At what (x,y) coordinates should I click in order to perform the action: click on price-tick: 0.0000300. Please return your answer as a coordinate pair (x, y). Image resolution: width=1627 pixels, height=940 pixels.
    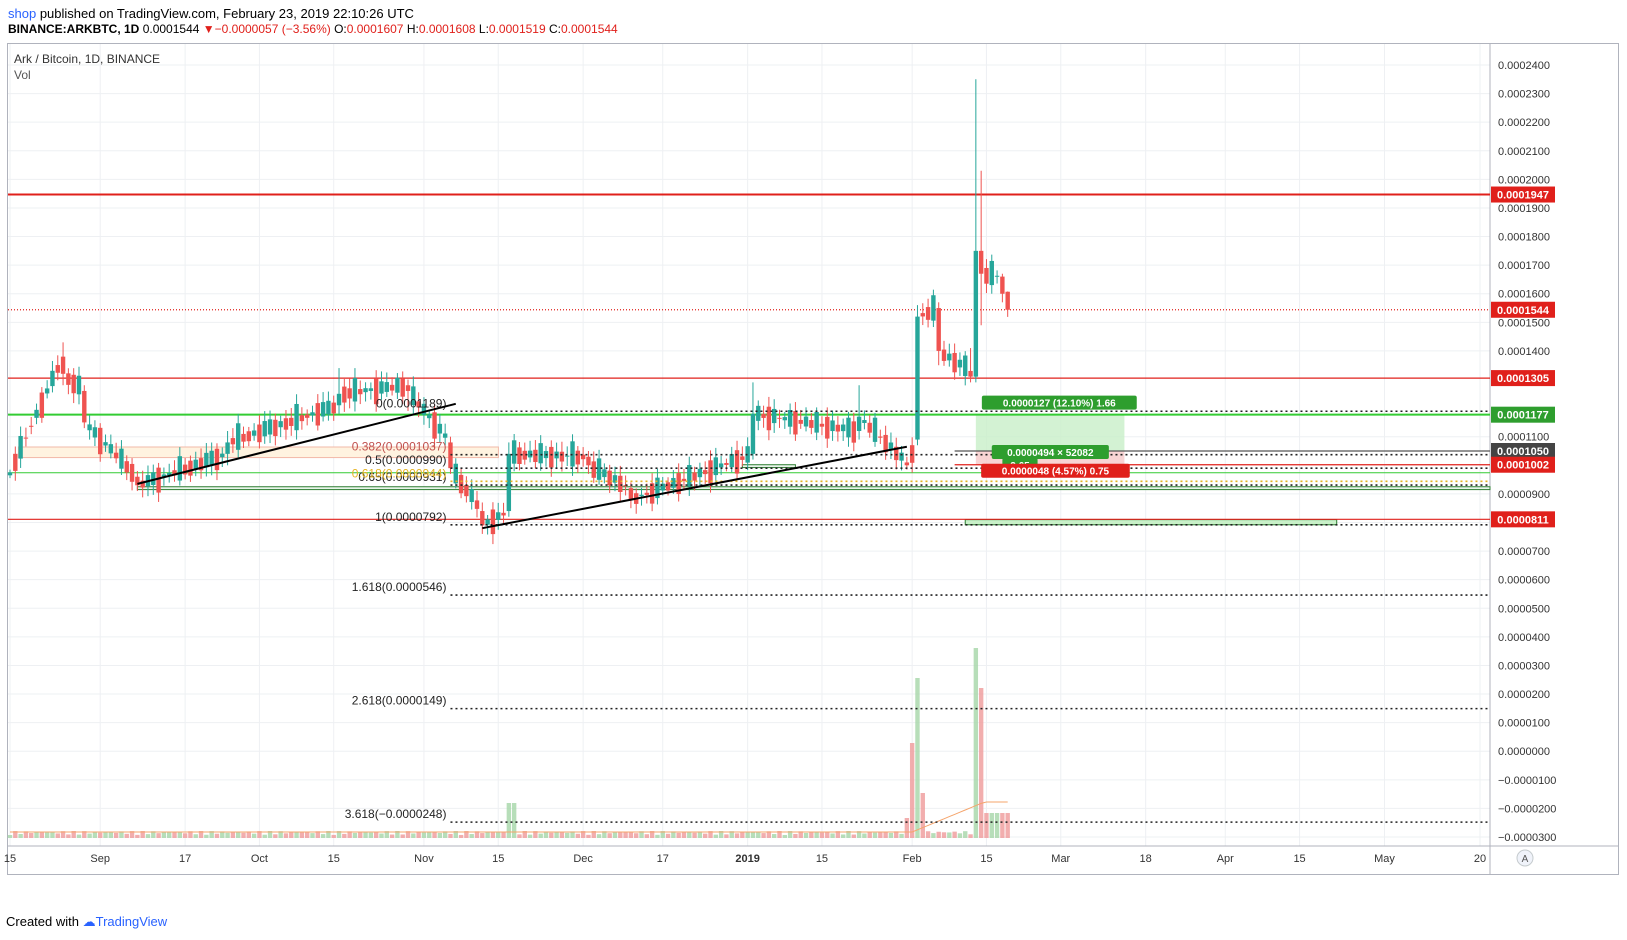
    Looking at the image, I should click on (1524, 666).